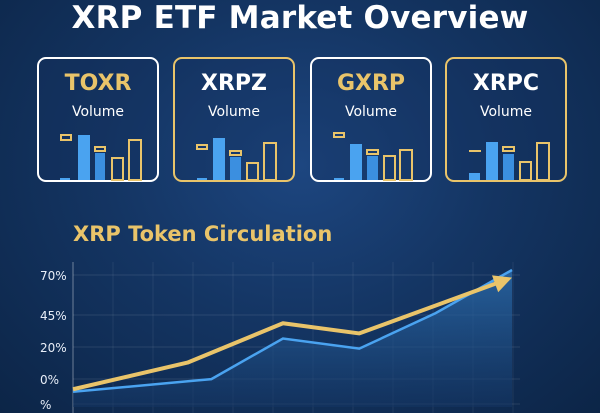 The height and width of the screenshot is (413, 600). I want to click on trend-arrow-head, so click(502, 284).